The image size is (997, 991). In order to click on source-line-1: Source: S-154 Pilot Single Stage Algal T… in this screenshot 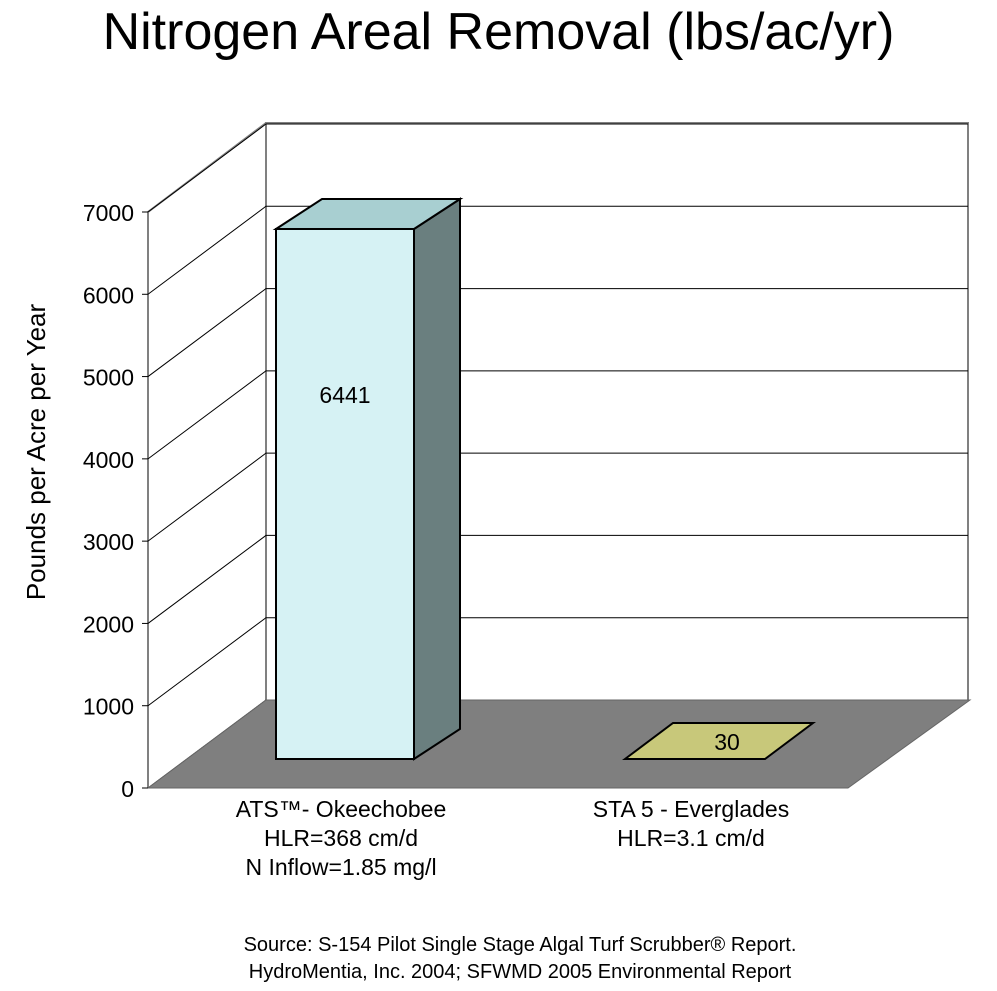, I will do `click(520, 945)`.